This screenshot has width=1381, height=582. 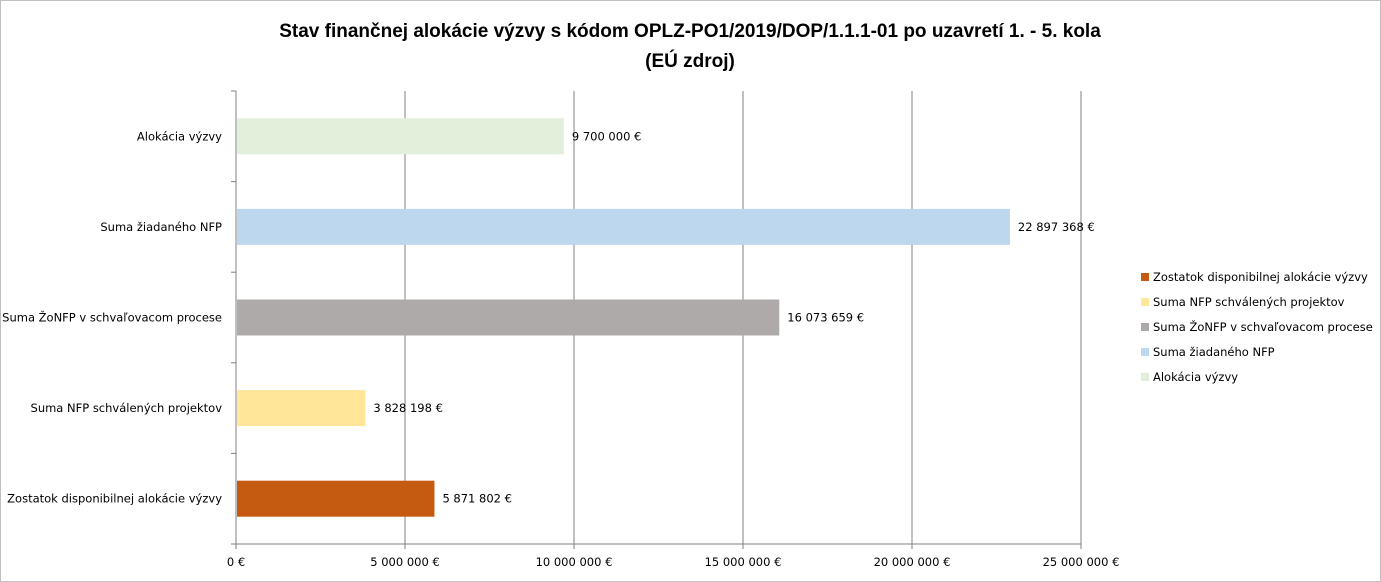 I want to click on chart-title-line: (EÚ zdroj), so click(x=690, y=61).